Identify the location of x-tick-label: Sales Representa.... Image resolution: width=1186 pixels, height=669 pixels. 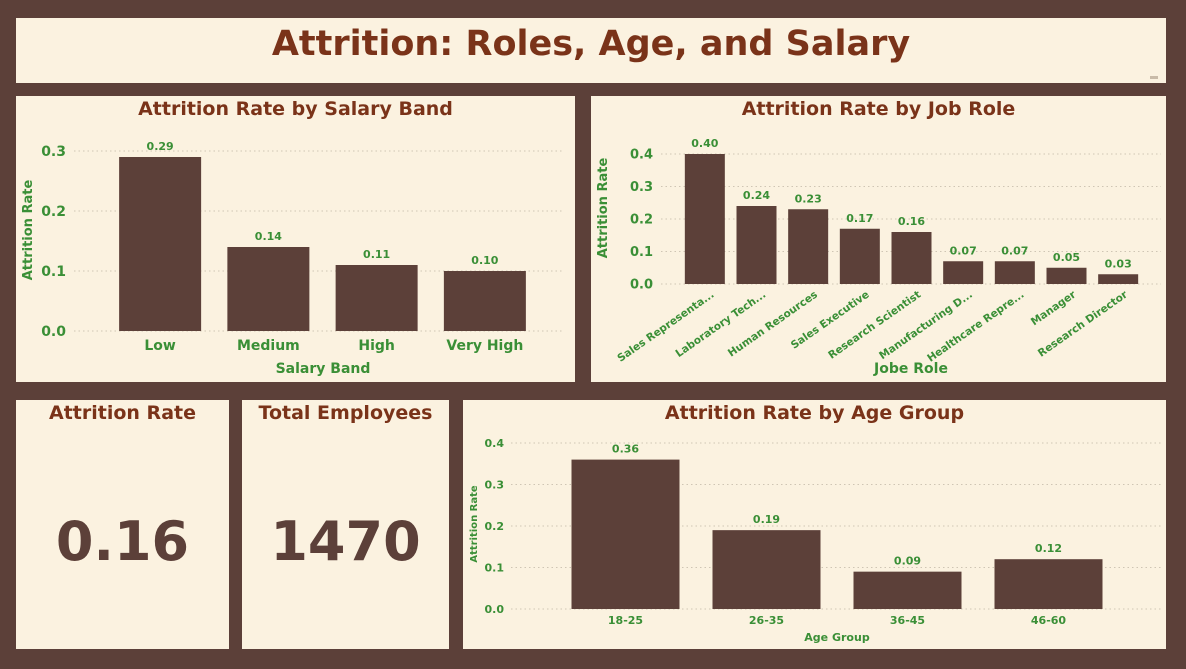
(665, 327).